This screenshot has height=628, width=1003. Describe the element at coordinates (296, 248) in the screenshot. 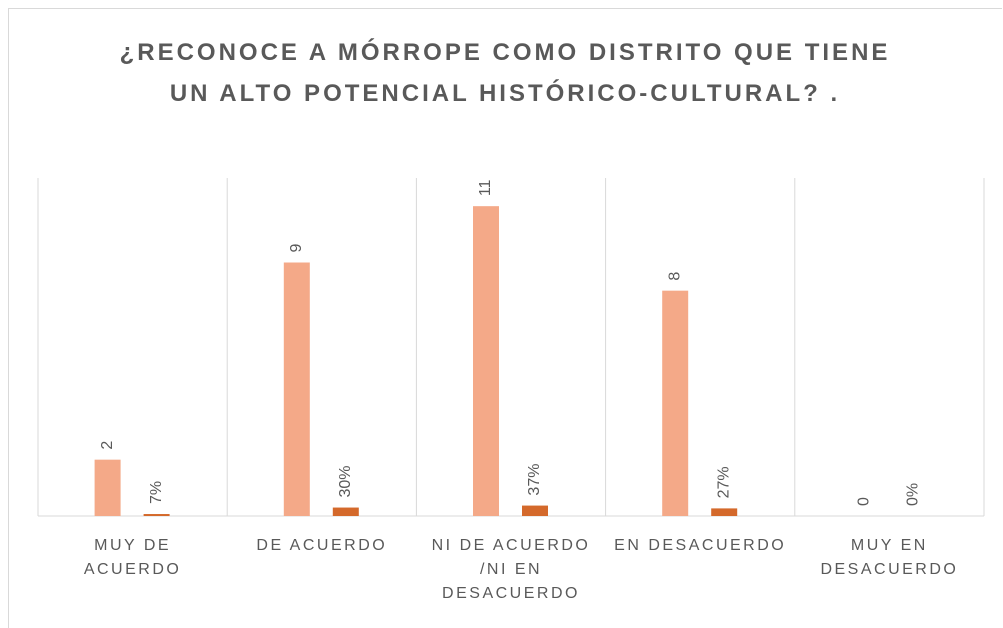

I see `data-label: 9` at that location.